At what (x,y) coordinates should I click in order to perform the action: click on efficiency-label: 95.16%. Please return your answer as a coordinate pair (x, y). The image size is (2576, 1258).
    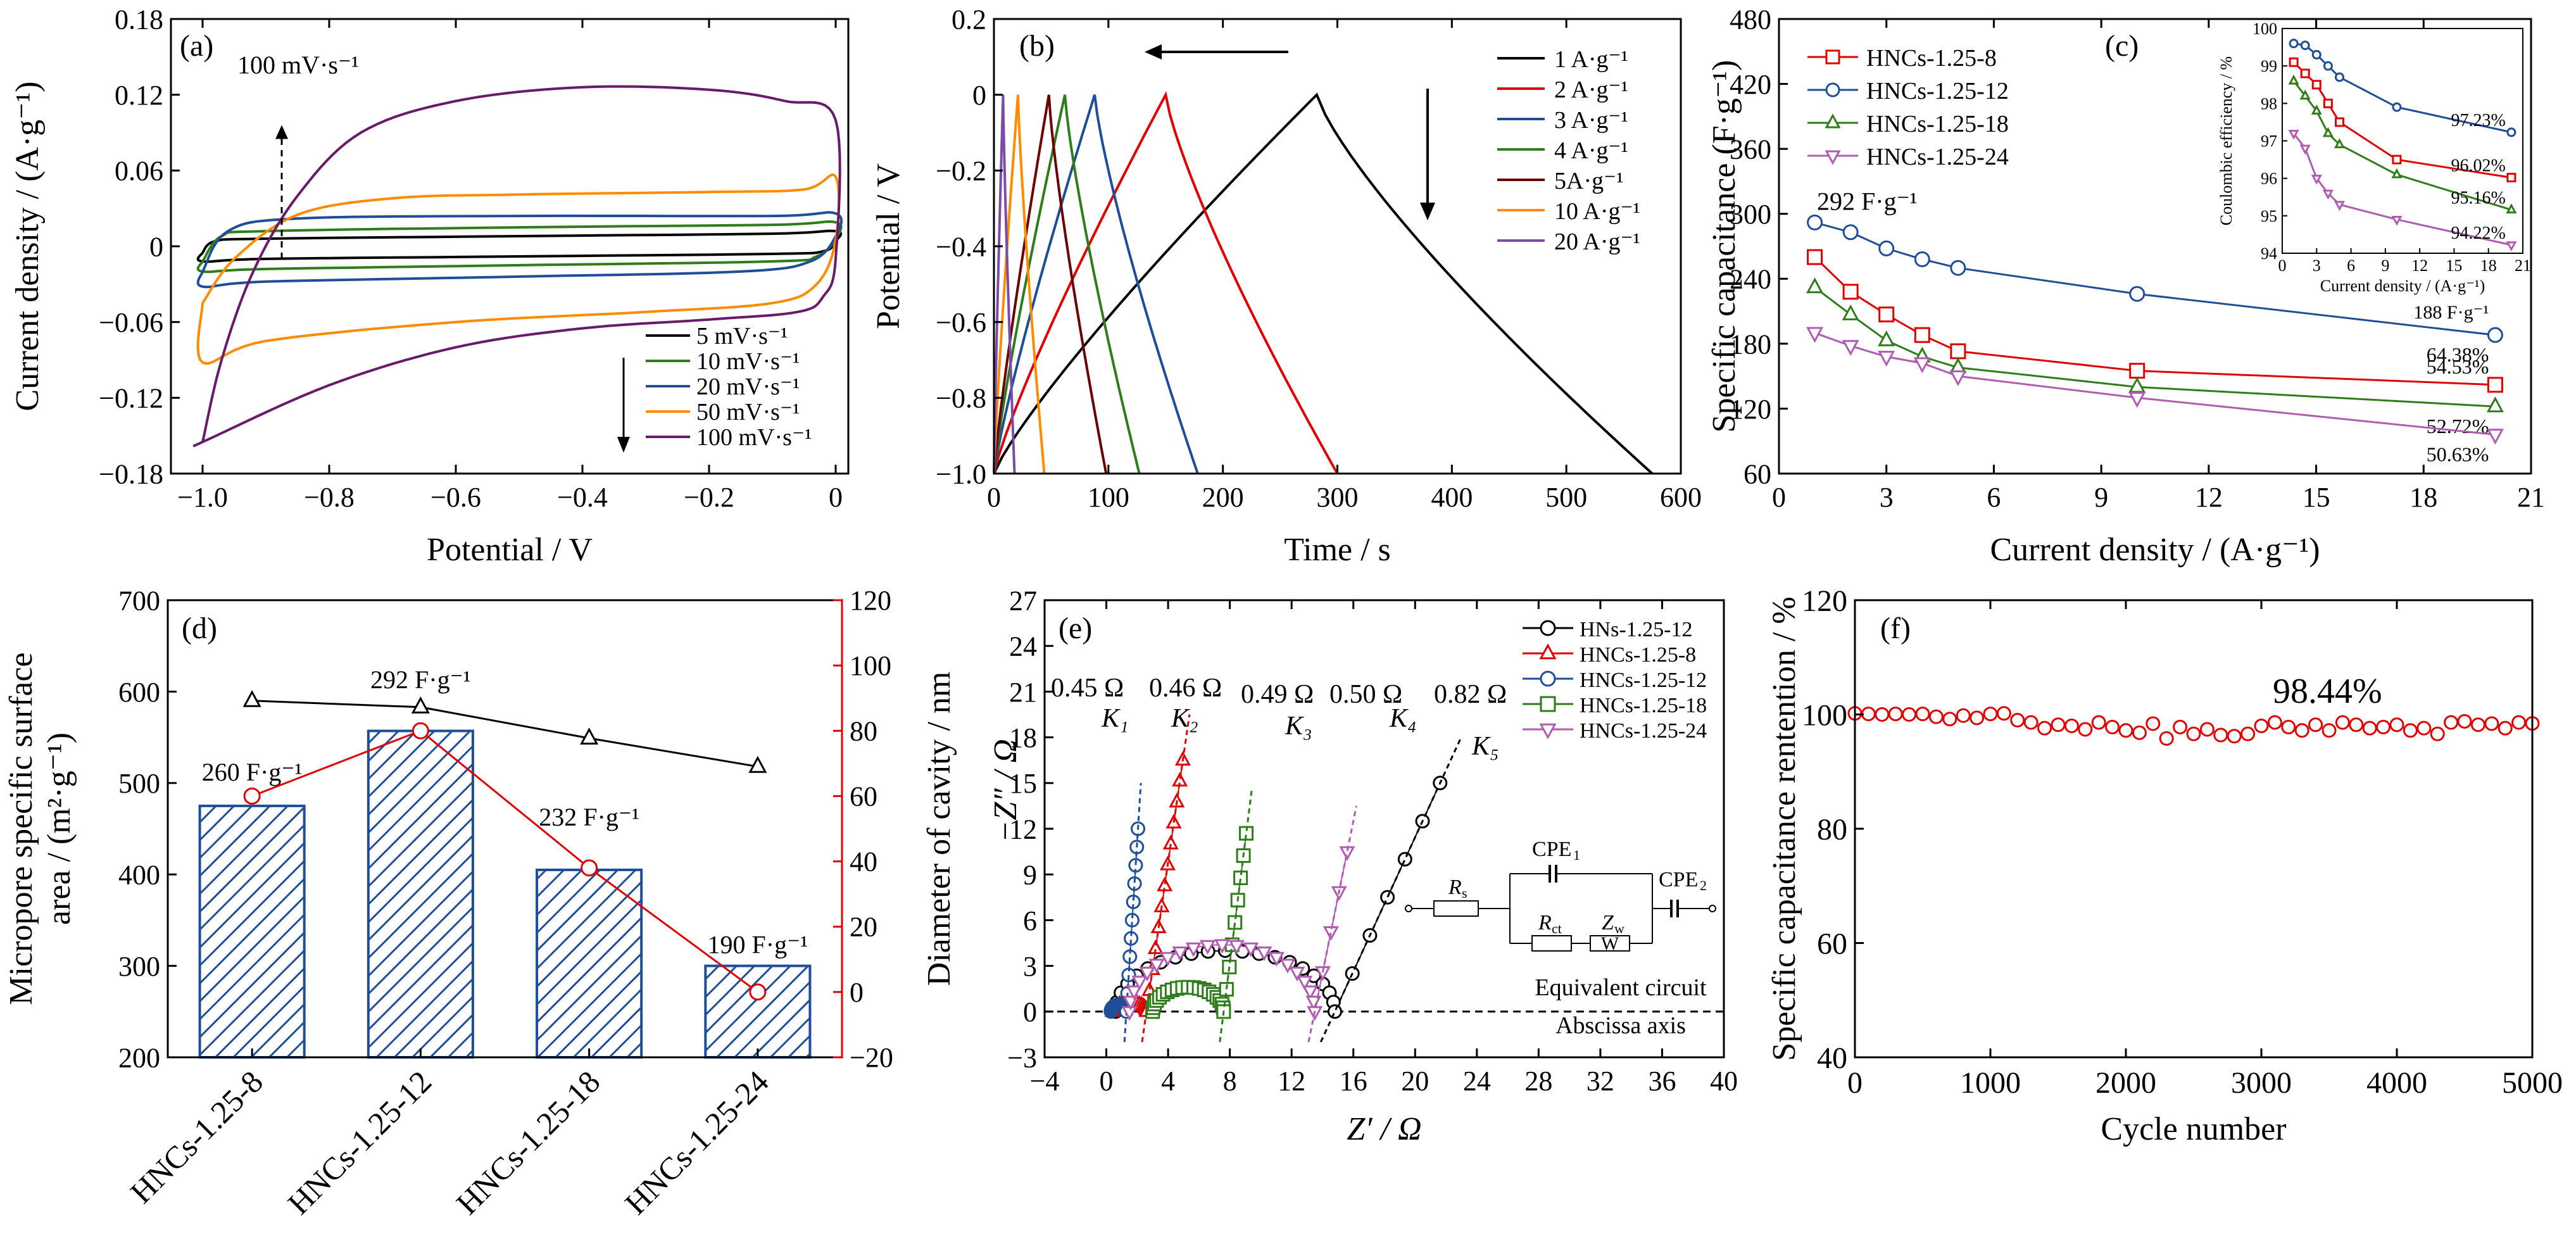
    Looking at the image, I should click on (2478, 198).